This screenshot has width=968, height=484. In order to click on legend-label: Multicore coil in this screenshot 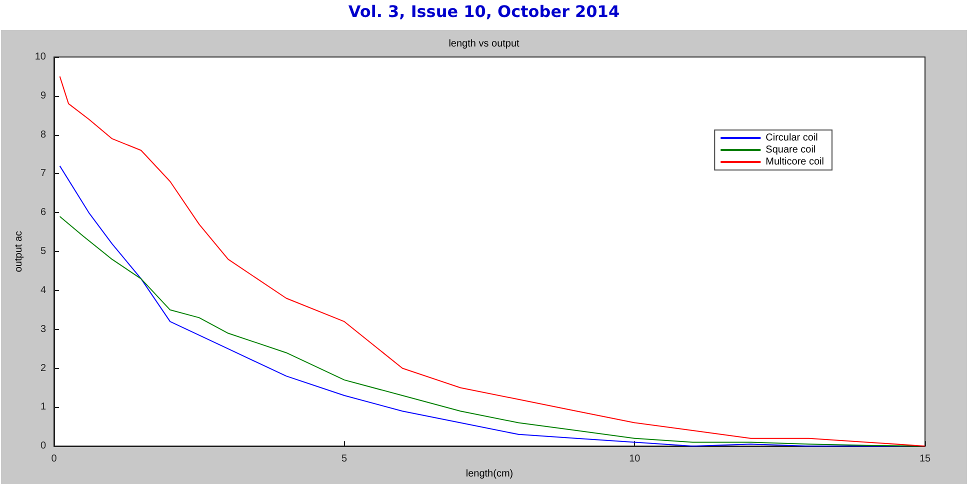, I will do `click(795, 162)`.